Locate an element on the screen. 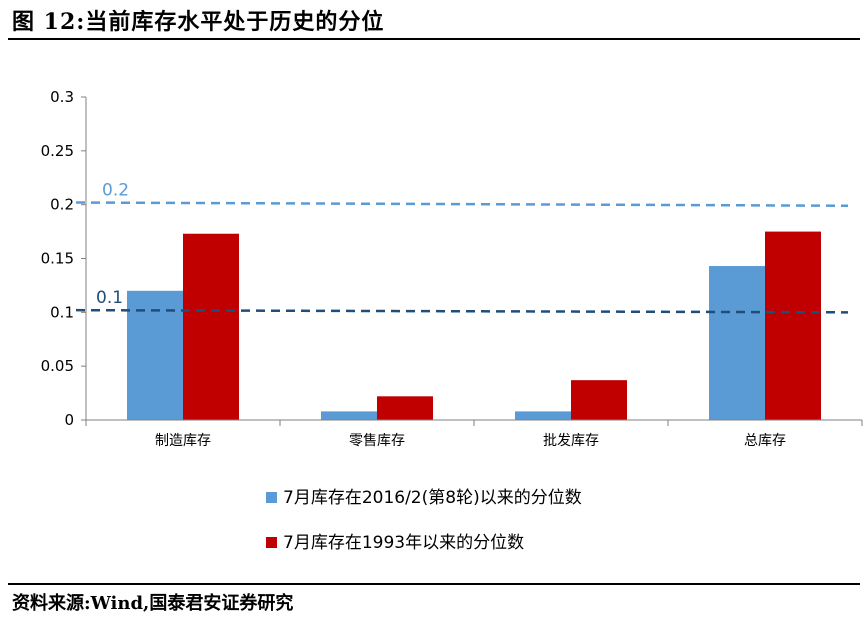 The width and height of the screenshot is (863, 621). legend-item-series-1: 7月库存在2016/2(第8轮)以来的分位数 is located at coordinates (424, 495).